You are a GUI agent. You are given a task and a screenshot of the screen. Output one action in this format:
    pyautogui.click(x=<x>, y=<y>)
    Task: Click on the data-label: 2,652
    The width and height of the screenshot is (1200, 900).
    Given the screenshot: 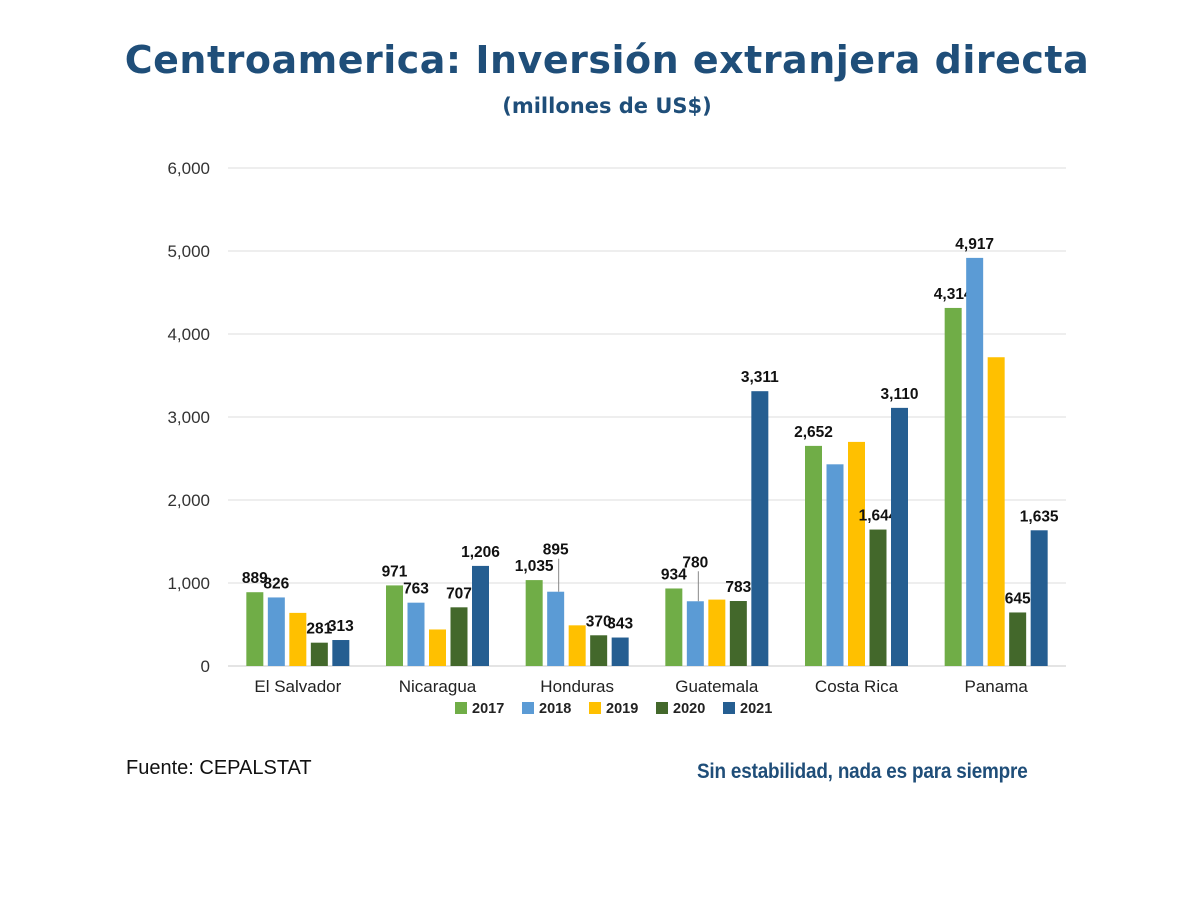 What is the action you would take?
    pyautogui.click(x=813, y=432)
    